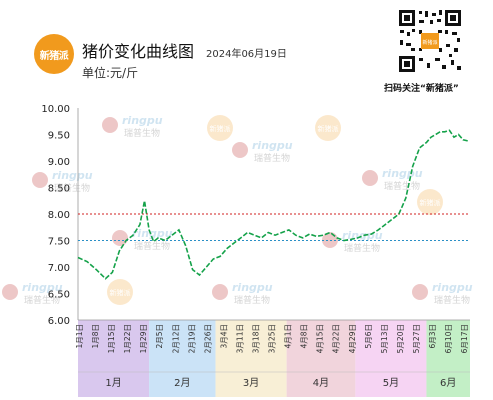 The width and height of the screenshot is (493, 400). I want to click on x-tick-label: 4月15日, so click(320, 338).